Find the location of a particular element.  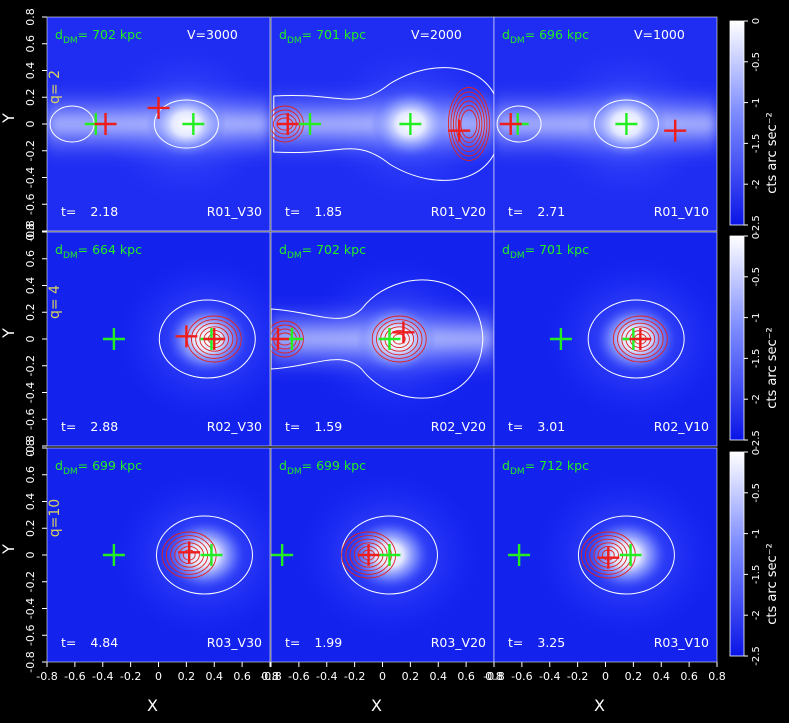

time-label: t= 3.01 is located at coordinates (536, 426).